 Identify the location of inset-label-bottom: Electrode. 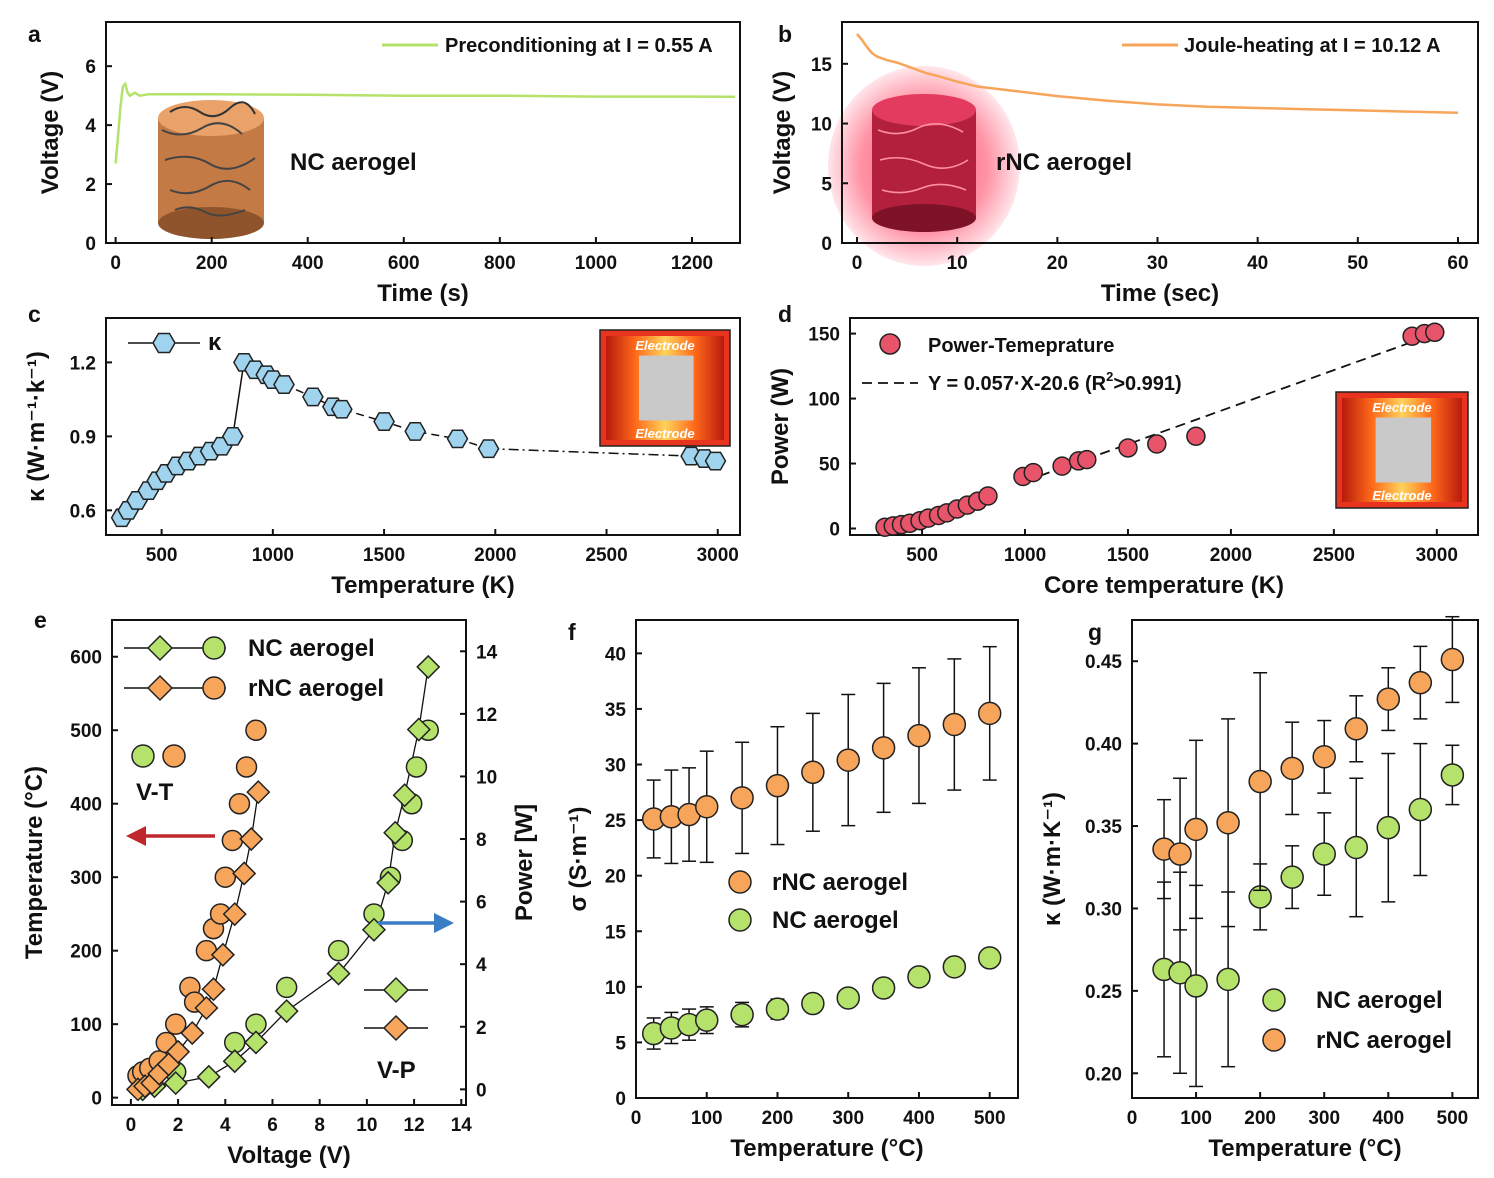
(1401, 495).